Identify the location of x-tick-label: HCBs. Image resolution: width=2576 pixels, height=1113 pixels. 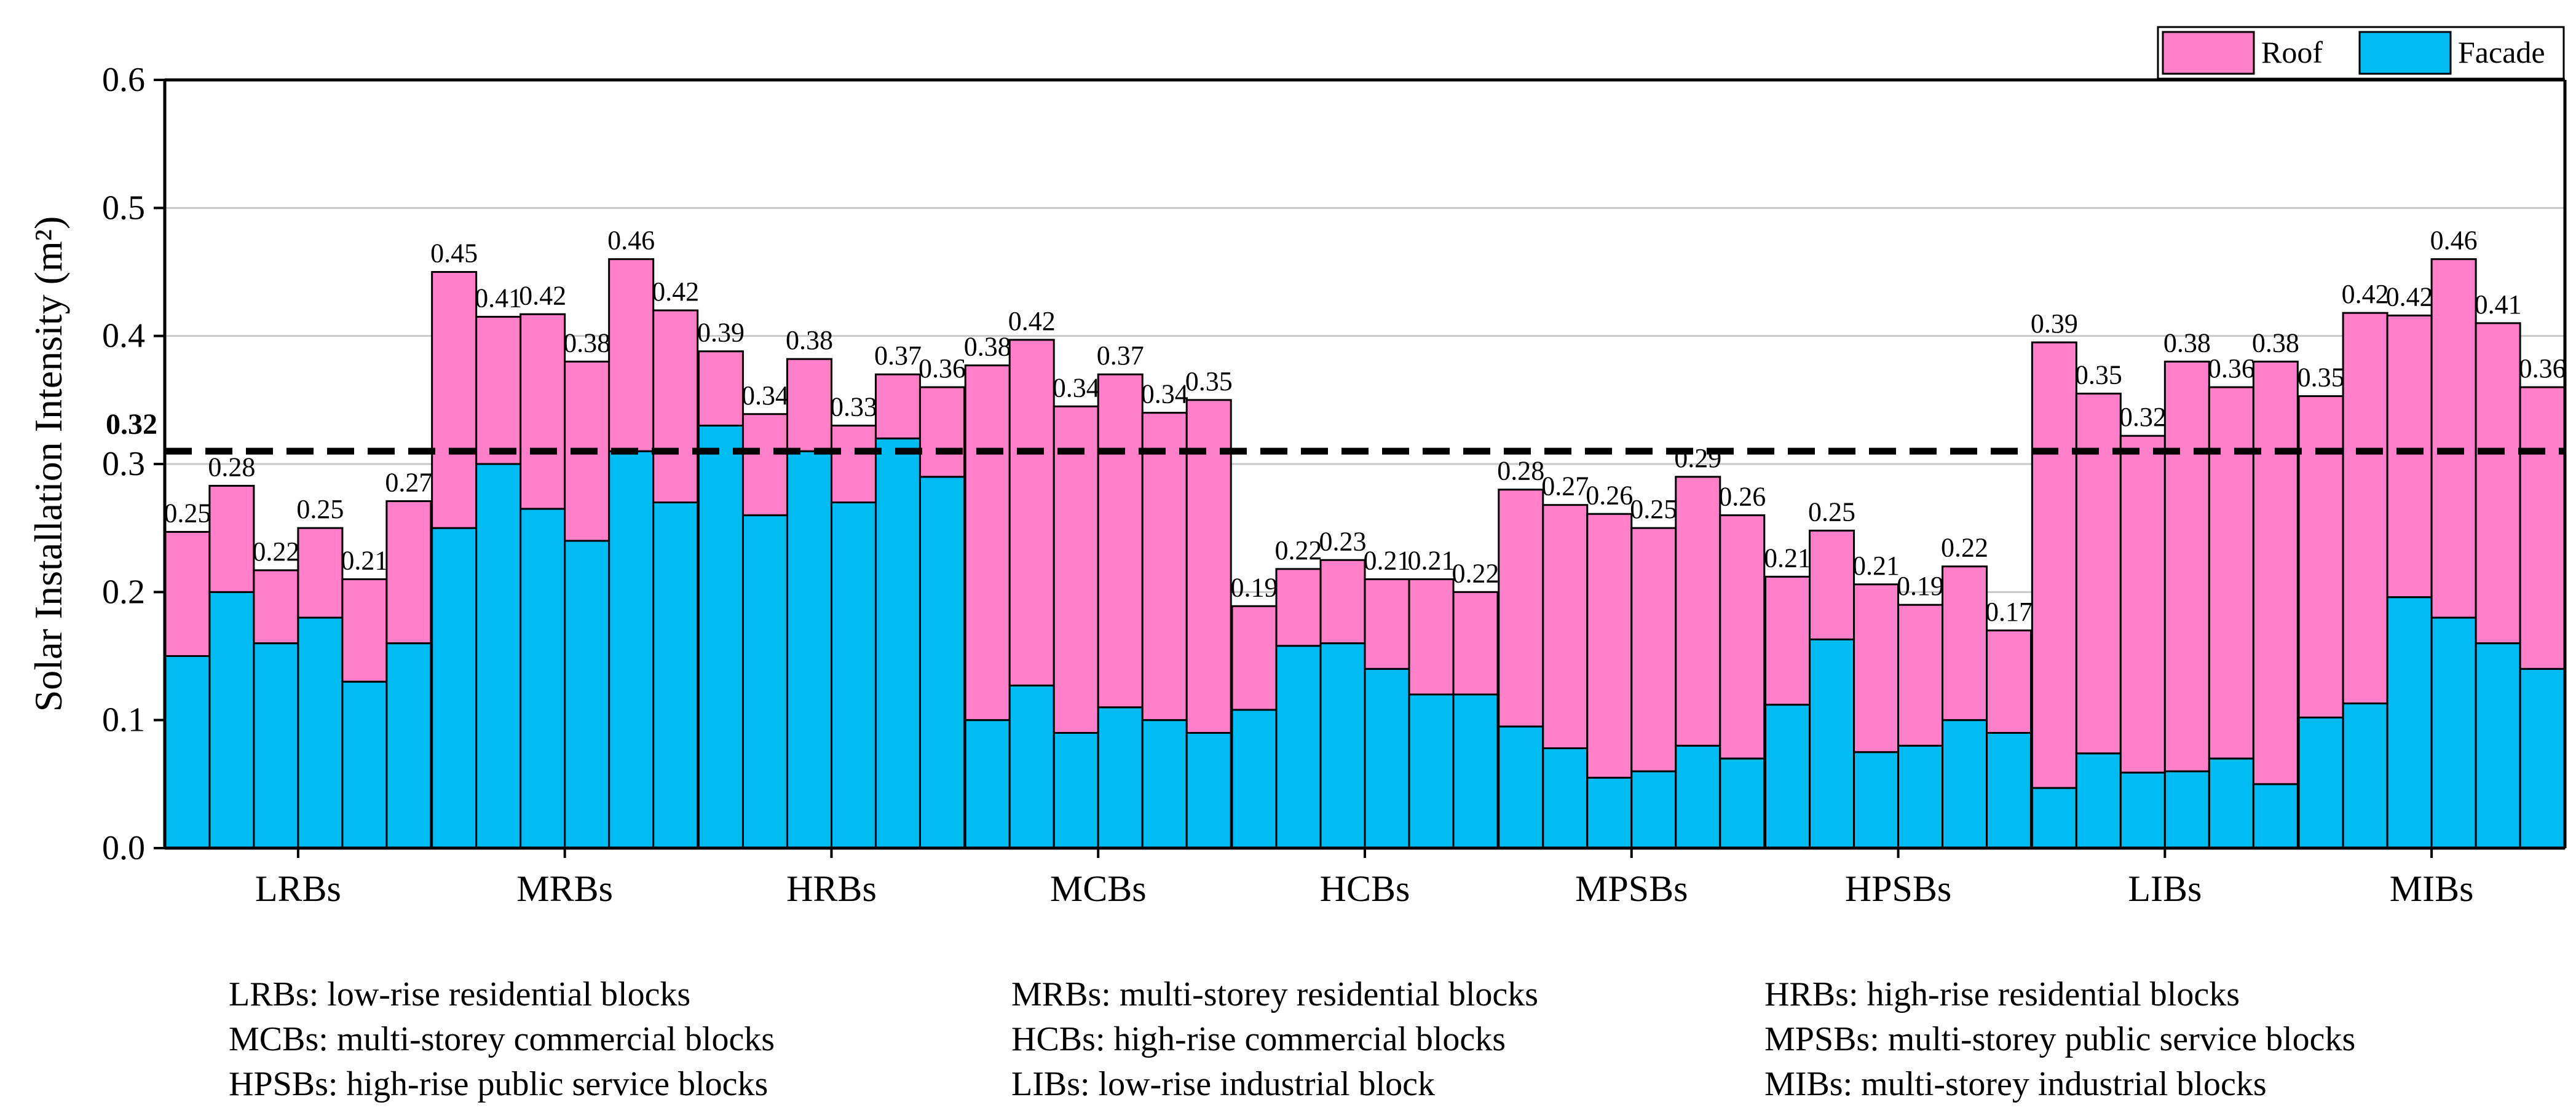
(1365, 888).